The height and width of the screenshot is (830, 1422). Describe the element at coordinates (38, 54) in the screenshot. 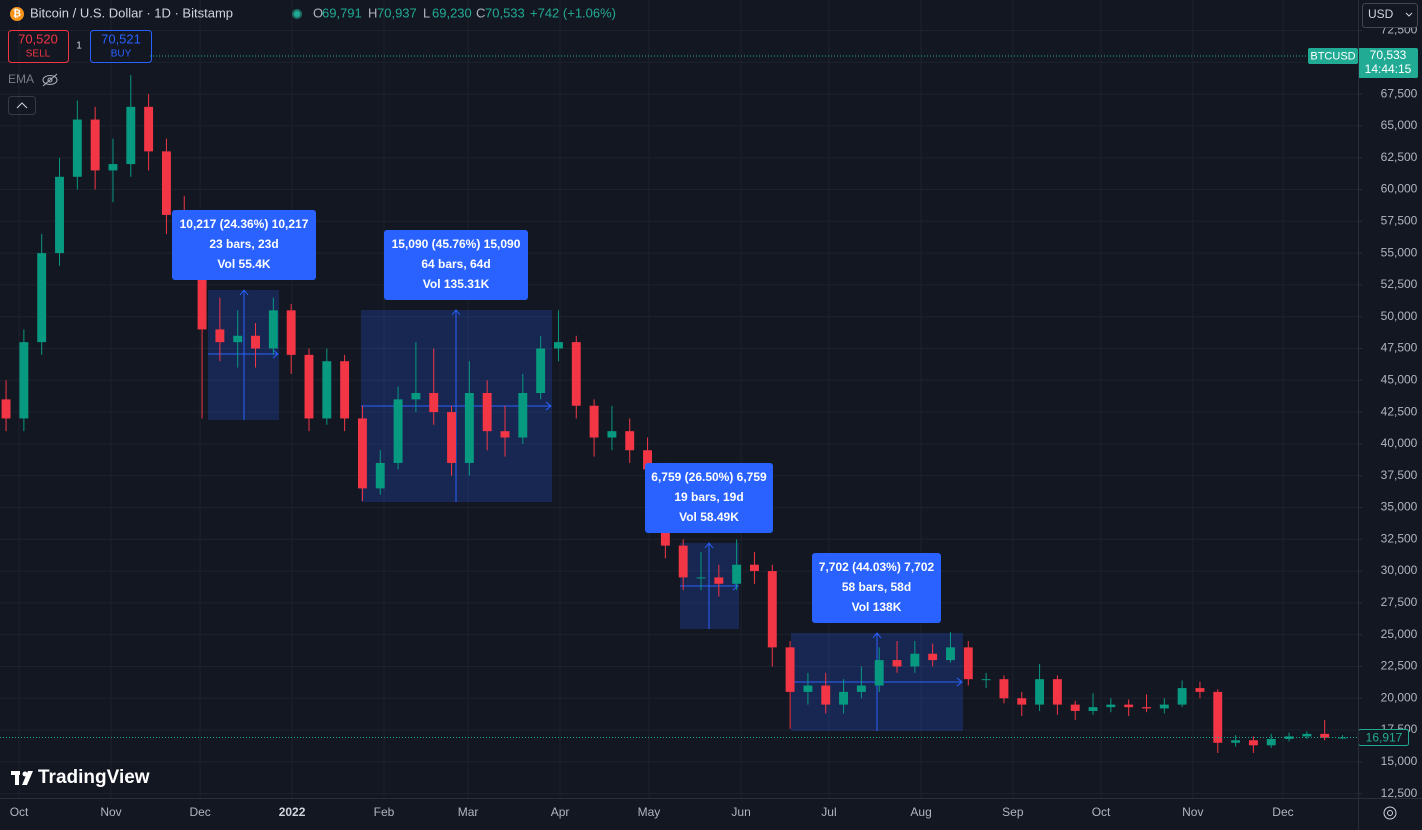

I see `sell-label: SELL` at that location.